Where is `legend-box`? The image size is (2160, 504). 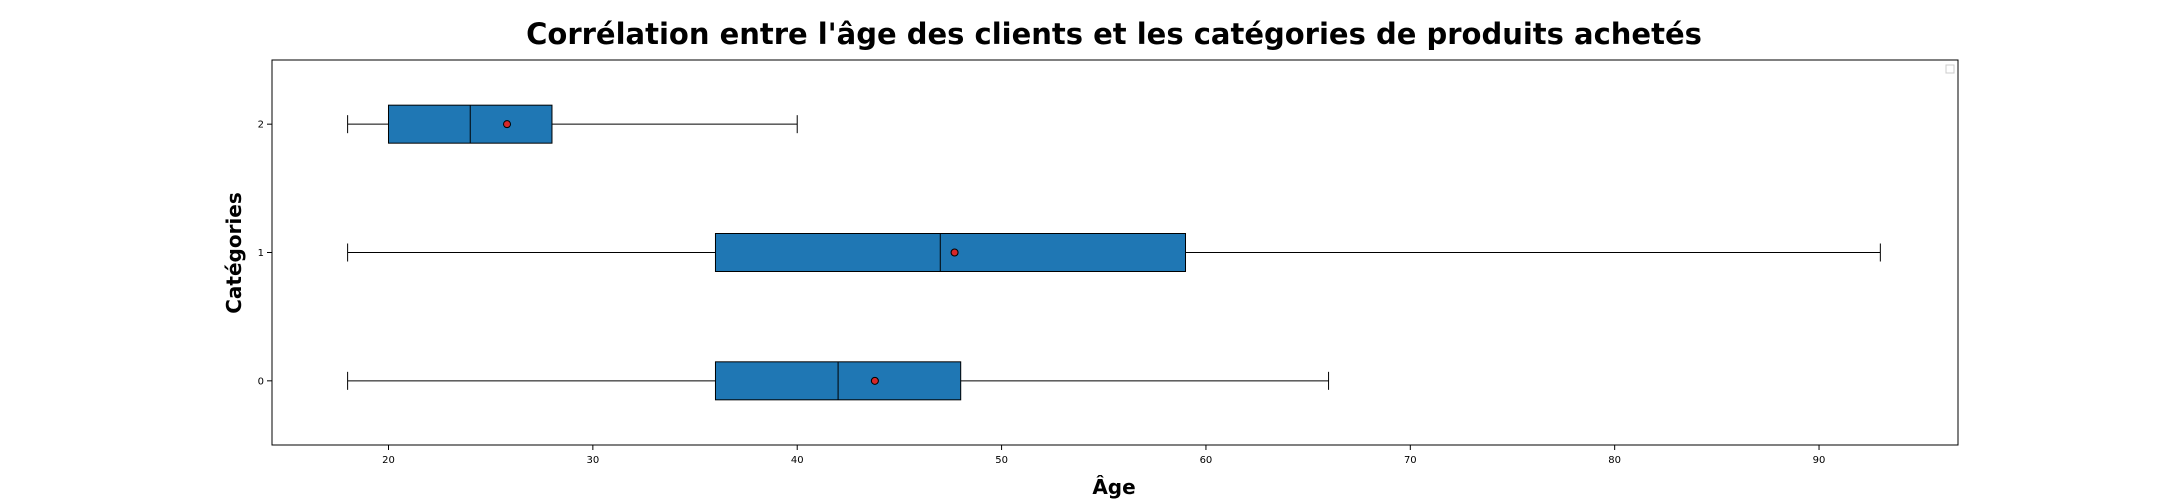
legend-box is located at coordinates (1950, 69).